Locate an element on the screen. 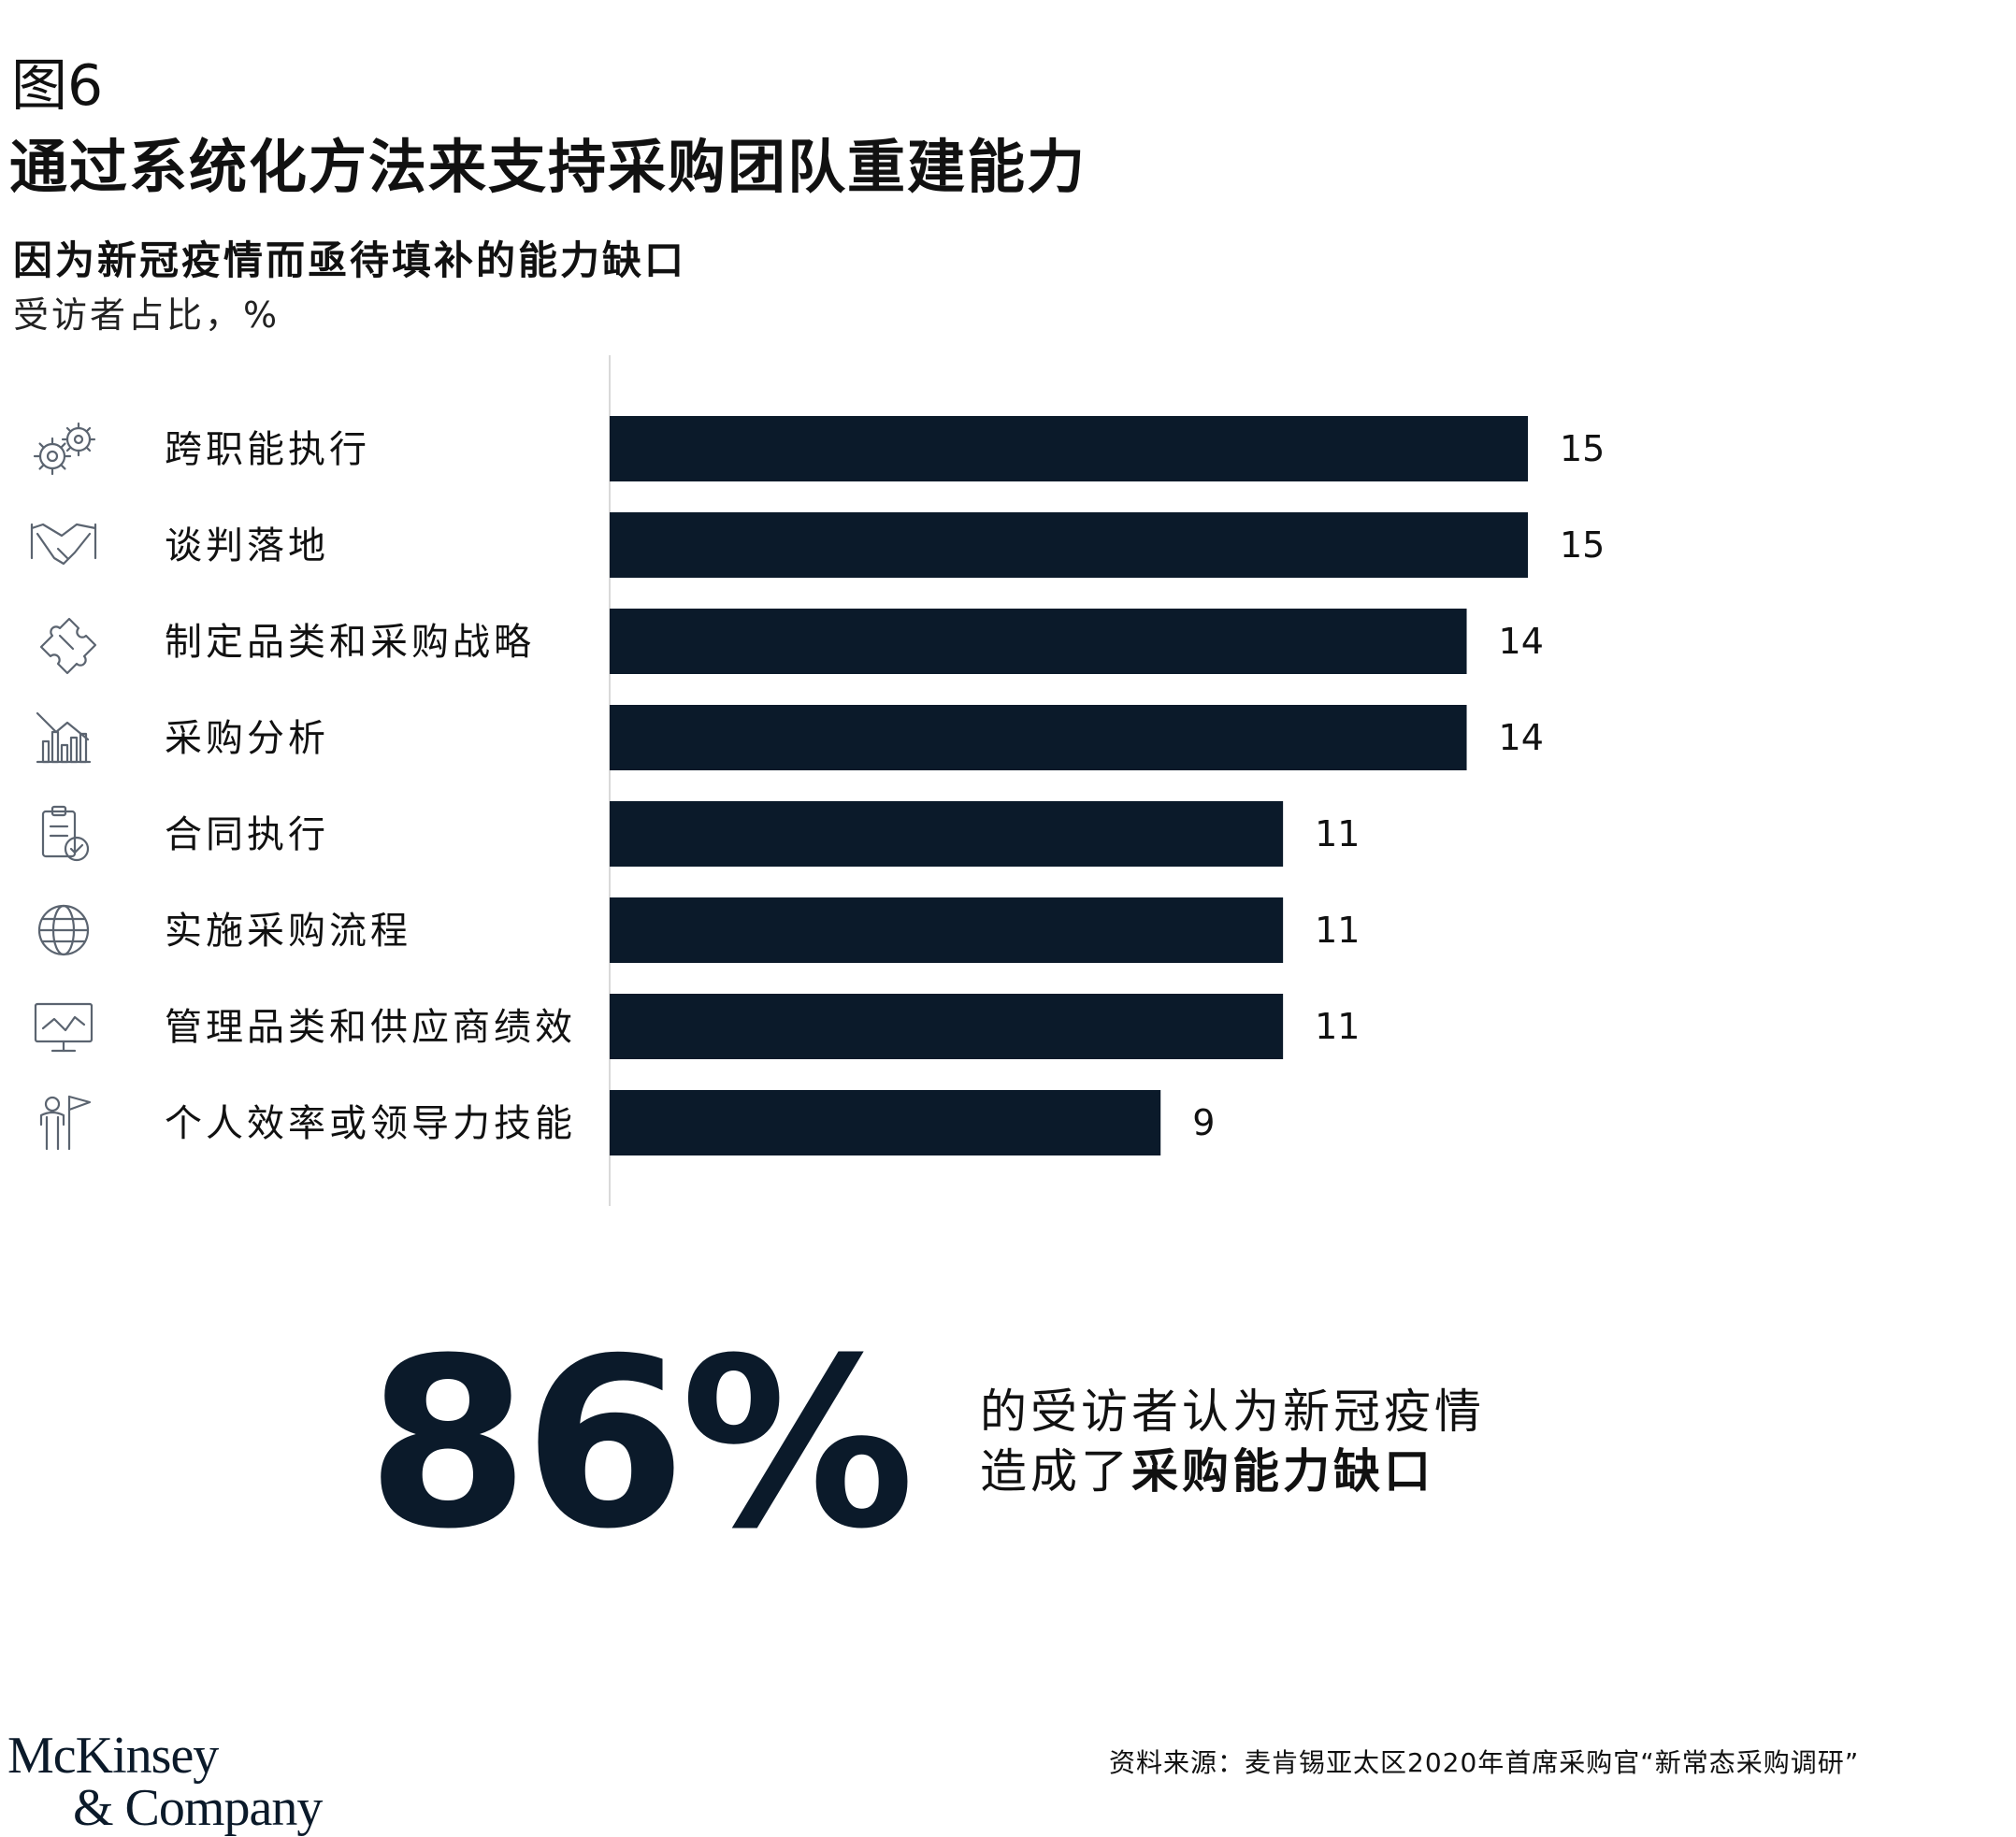 This screenshot has width=2016, height=1837. page-title: 通过系统化方法来支持采购团队重建能力 is located at coordinates (548, 167).